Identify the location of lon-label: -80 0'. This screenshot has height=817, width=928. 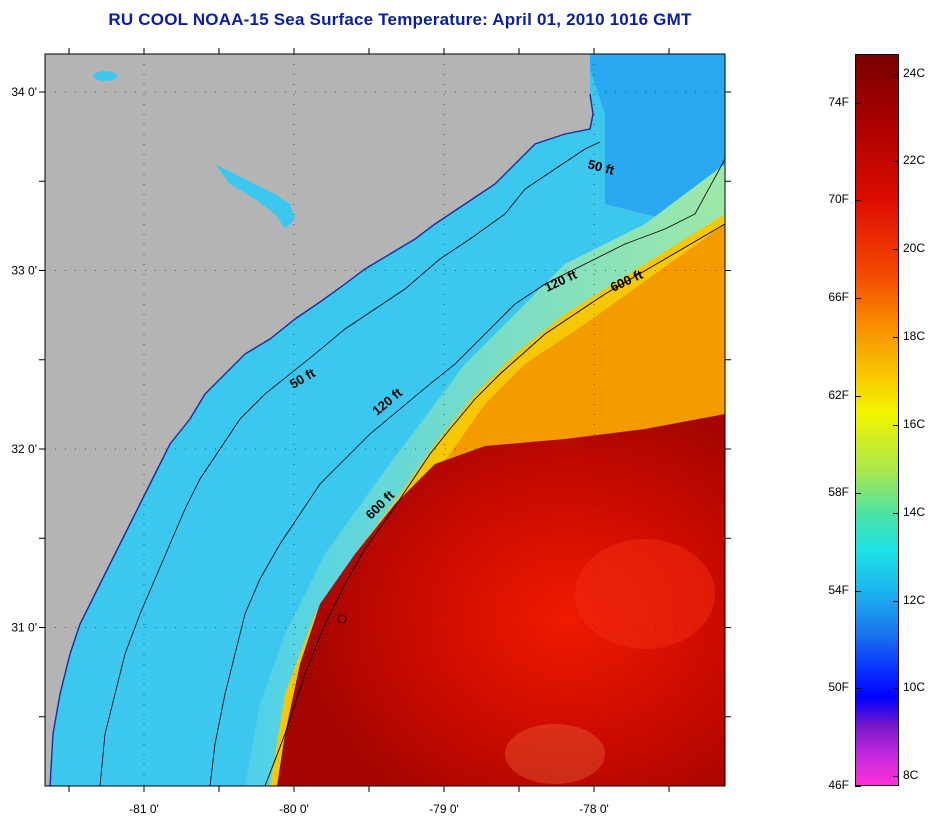
(294, 809).